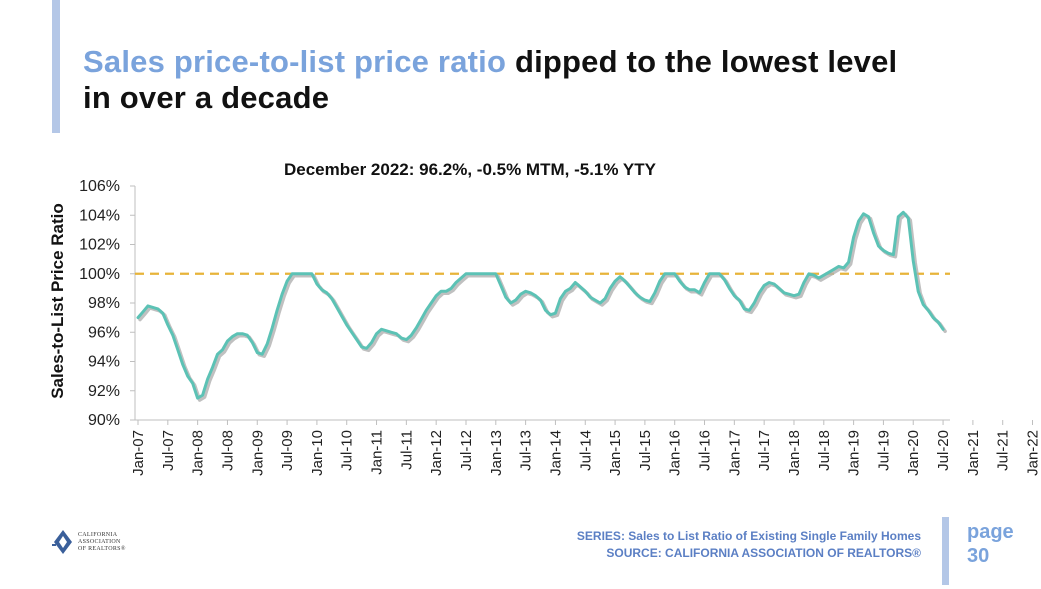 The image size is (1041, 589). What do you see at coordinates (794, 453) in the screenshot?
I see `x-tick-label: Jan-18` at bounding box center [794, 453].